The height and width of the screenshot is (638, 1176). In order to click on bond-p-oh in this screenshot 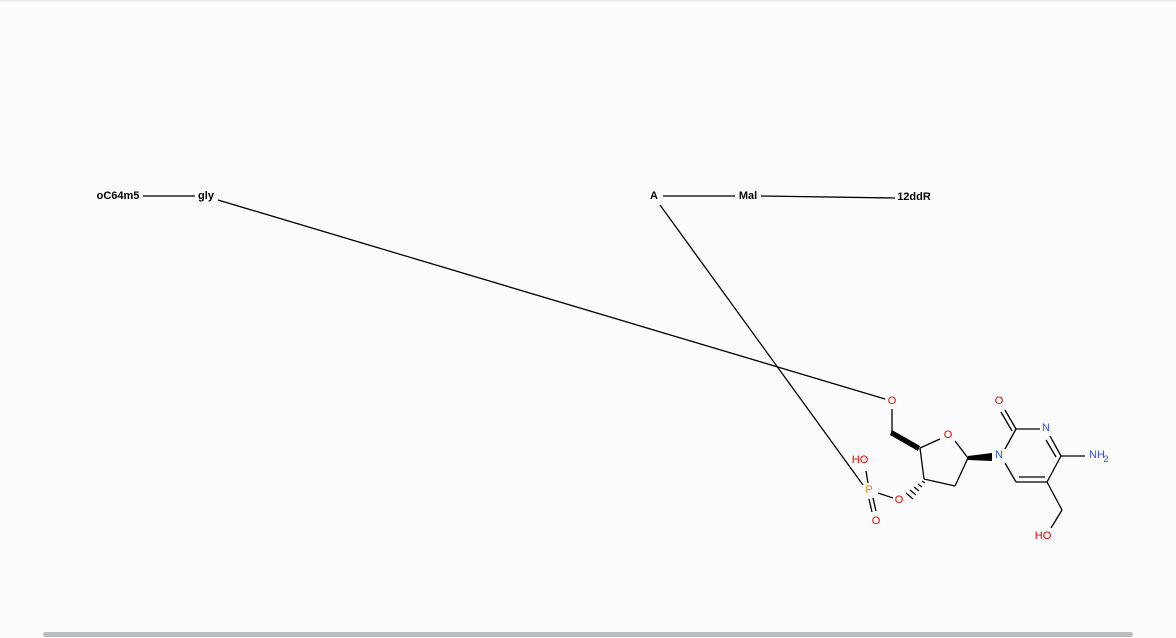, I will do `click(867, 477)`.